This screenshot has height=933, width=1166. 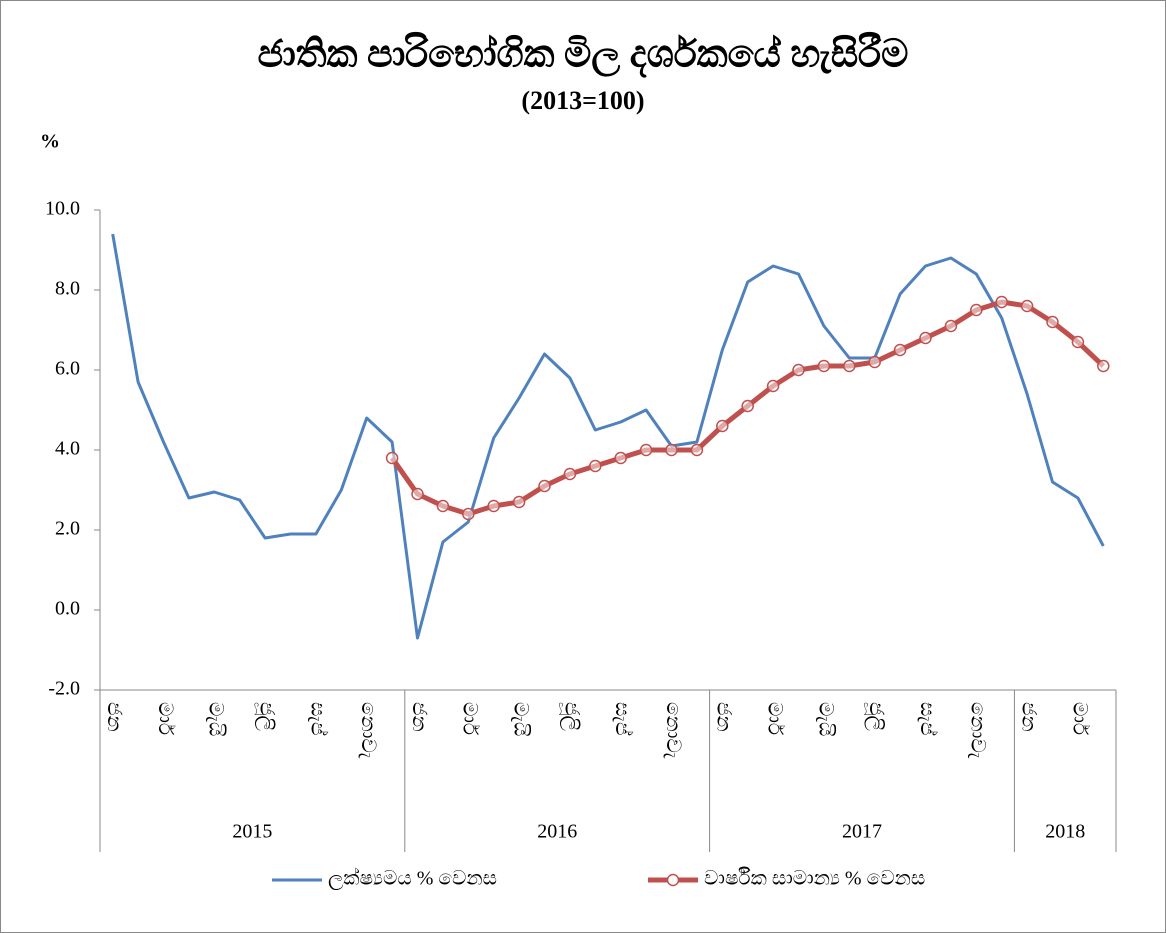 What do you see at coordinates (50, 142) in the screenshot?
I see `y-axis-label: %` at bounding box center [50, 142].